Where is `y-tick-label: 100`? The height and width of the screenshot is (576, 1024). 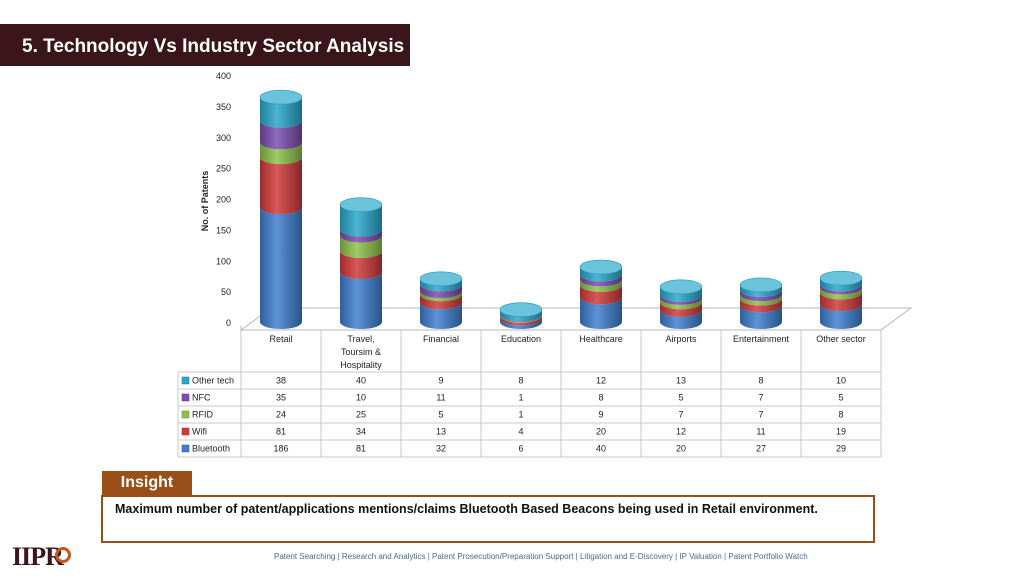
y-tick-label: 100 is located at coordinates (223, 261).